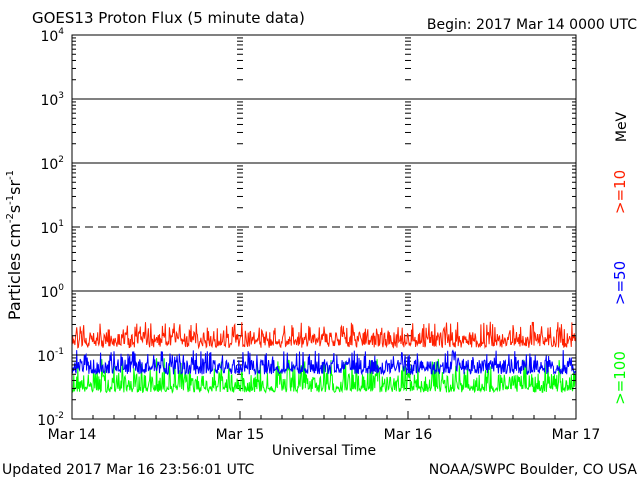 The image size is (640, 485). Describe the element at coordinates (240, 435) in the screenshot. I see `x-tick-label: Mar 15` at that location.